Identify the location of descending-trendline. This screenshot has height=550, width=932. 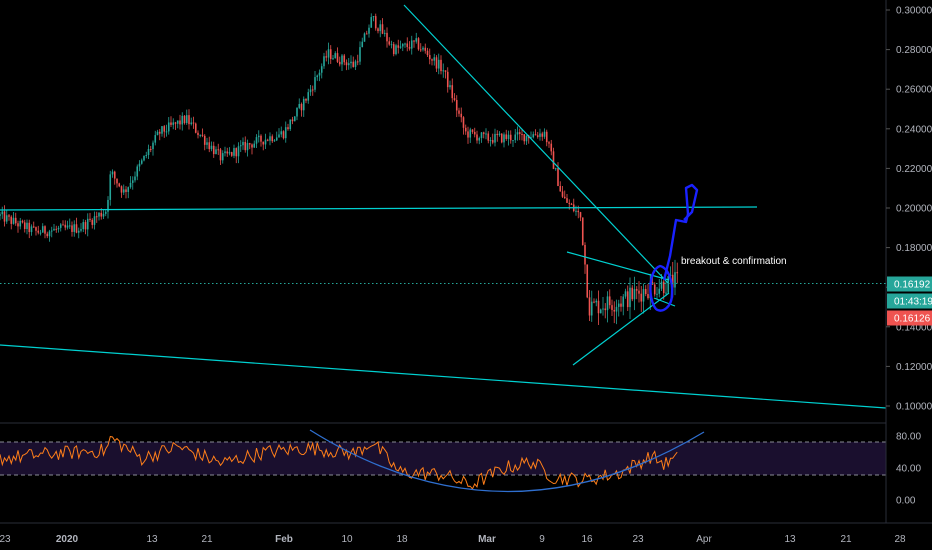
(536, 144).